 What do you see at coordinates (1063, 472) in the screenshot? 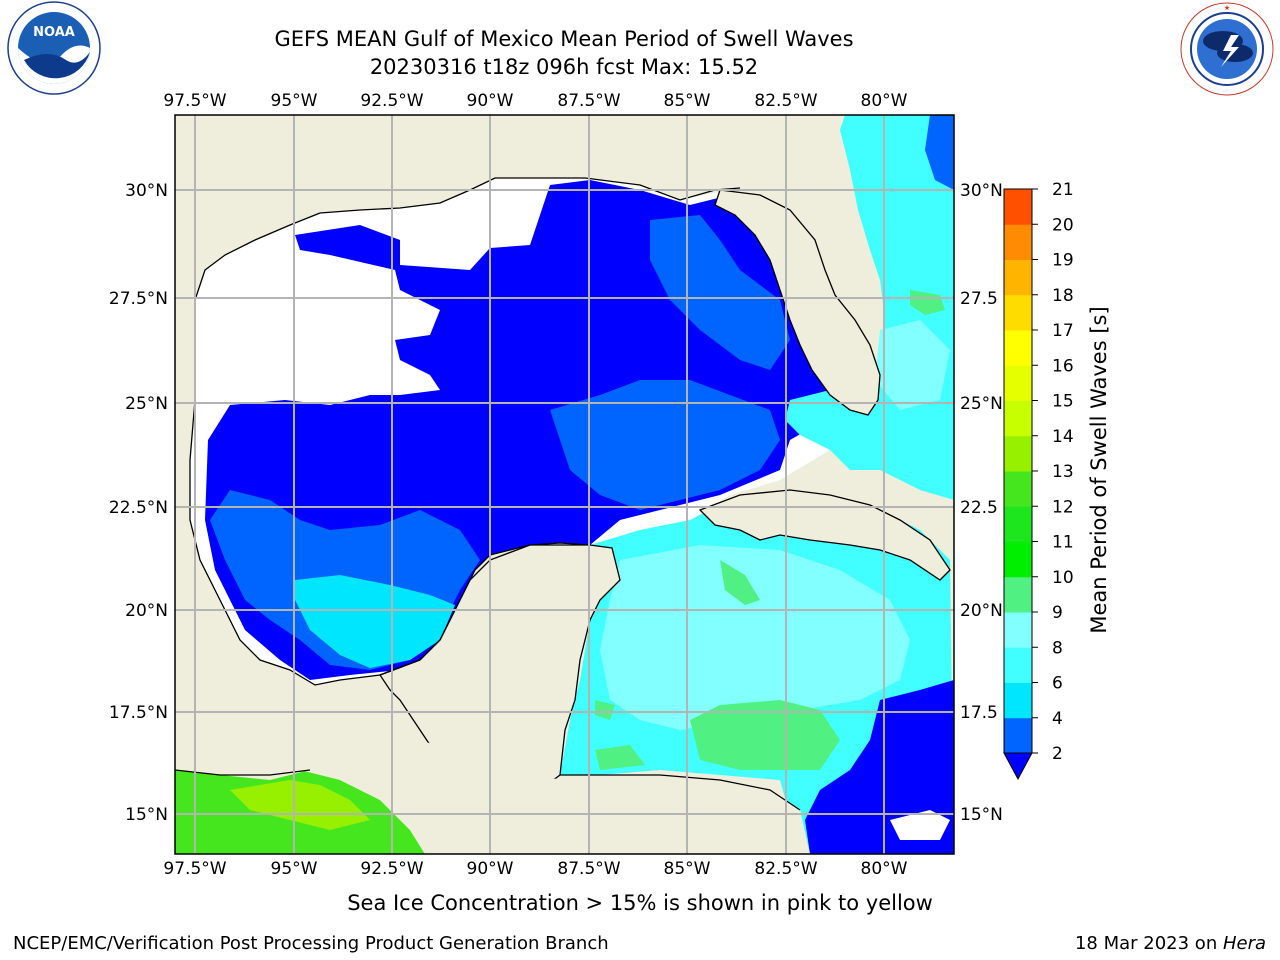
I see `colorbar-tick-label: 13` at bounding box center [1063, 472].